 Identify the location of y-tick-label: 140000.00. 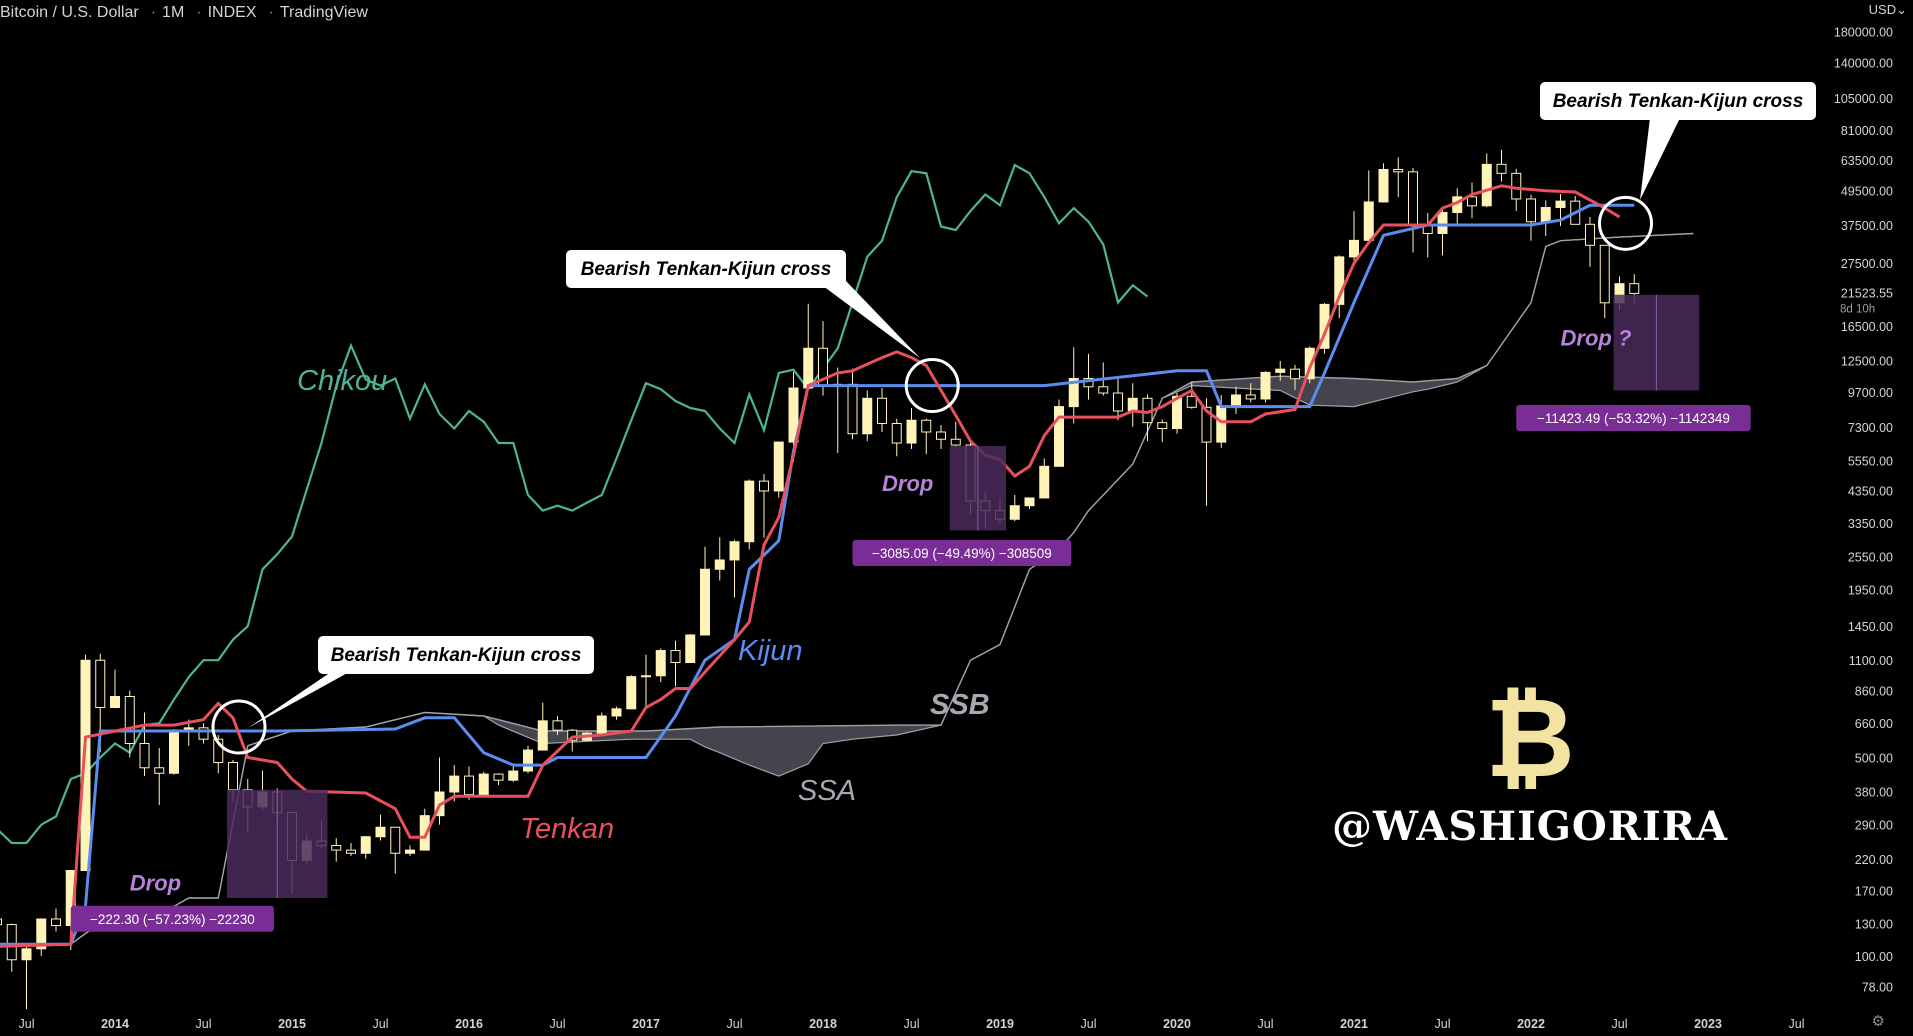
(1863, 63).